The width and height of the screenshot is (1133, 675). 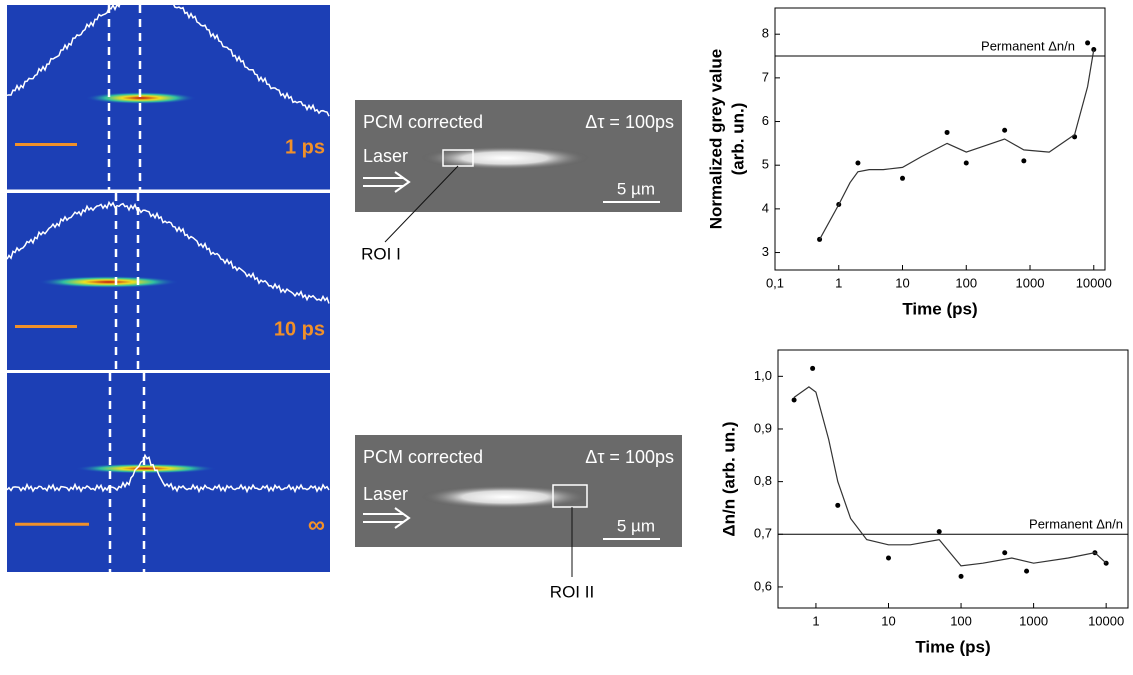 I want to click on roi-pointer, so click(x=421, y=204).